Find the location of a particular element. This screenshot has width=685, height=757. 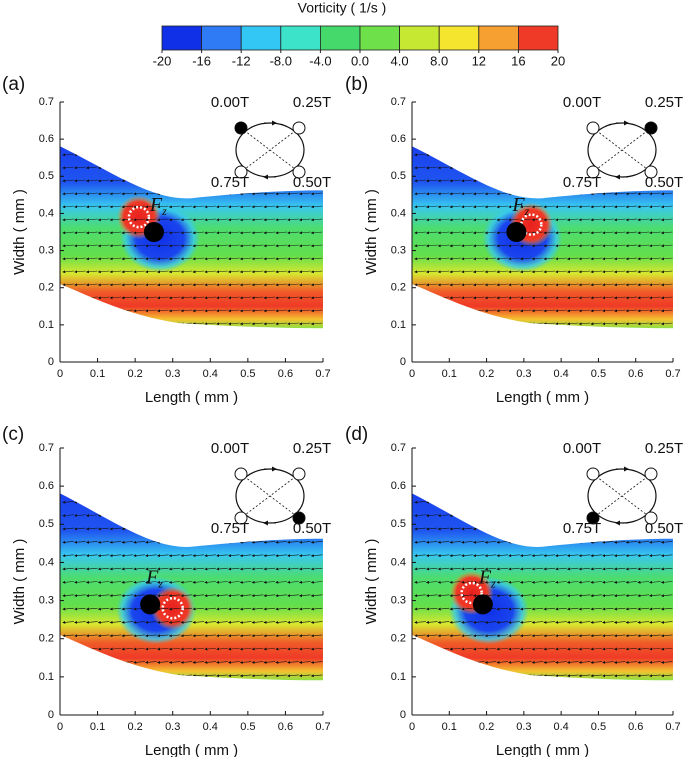

y-axis-label: Width ( mm ) is located at coordinates (19, 582).